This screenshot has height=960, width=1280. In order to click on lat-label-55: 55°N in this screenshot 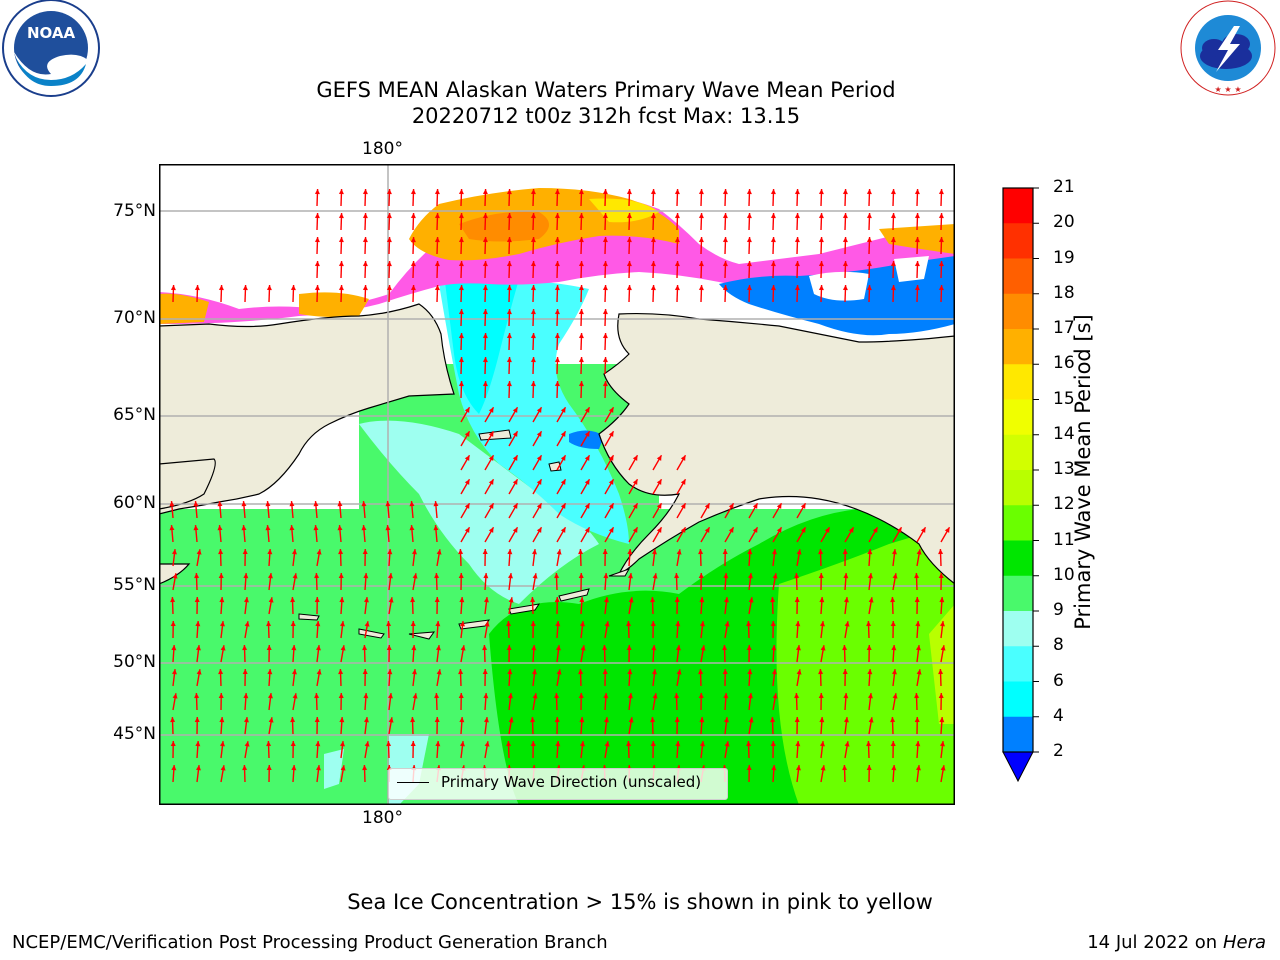, I will do `click(134, 585)`.